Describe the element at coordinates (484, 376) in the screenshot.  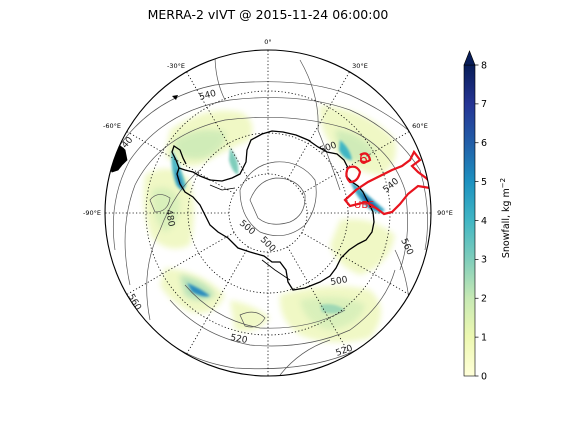
I see `colorbar-tick-label: 0` at that location.